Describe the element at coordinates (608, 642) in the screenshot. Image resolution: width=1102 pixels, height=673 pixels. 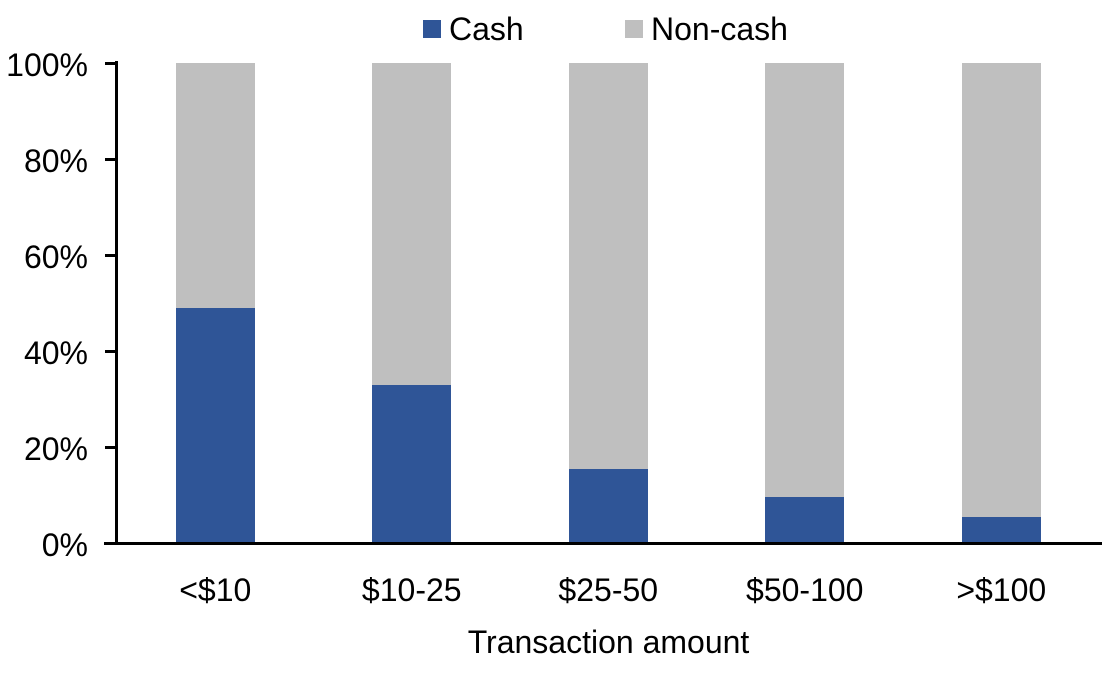
I see `x-axis-title: Transaction amount` at that location.